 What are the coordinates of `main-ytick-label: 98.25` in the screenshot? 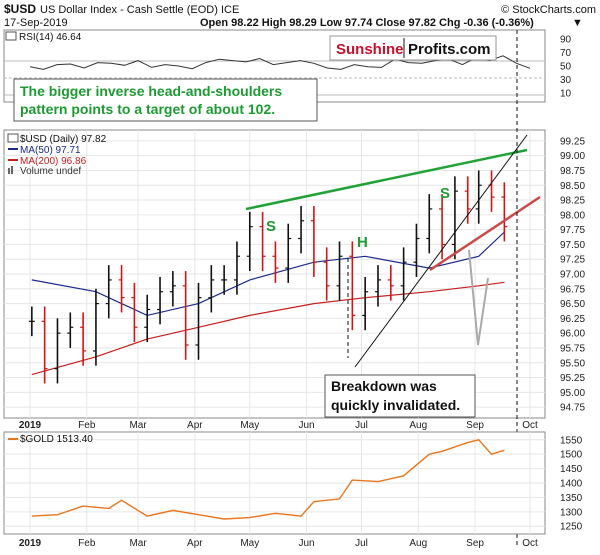 It's located at (572, 201).